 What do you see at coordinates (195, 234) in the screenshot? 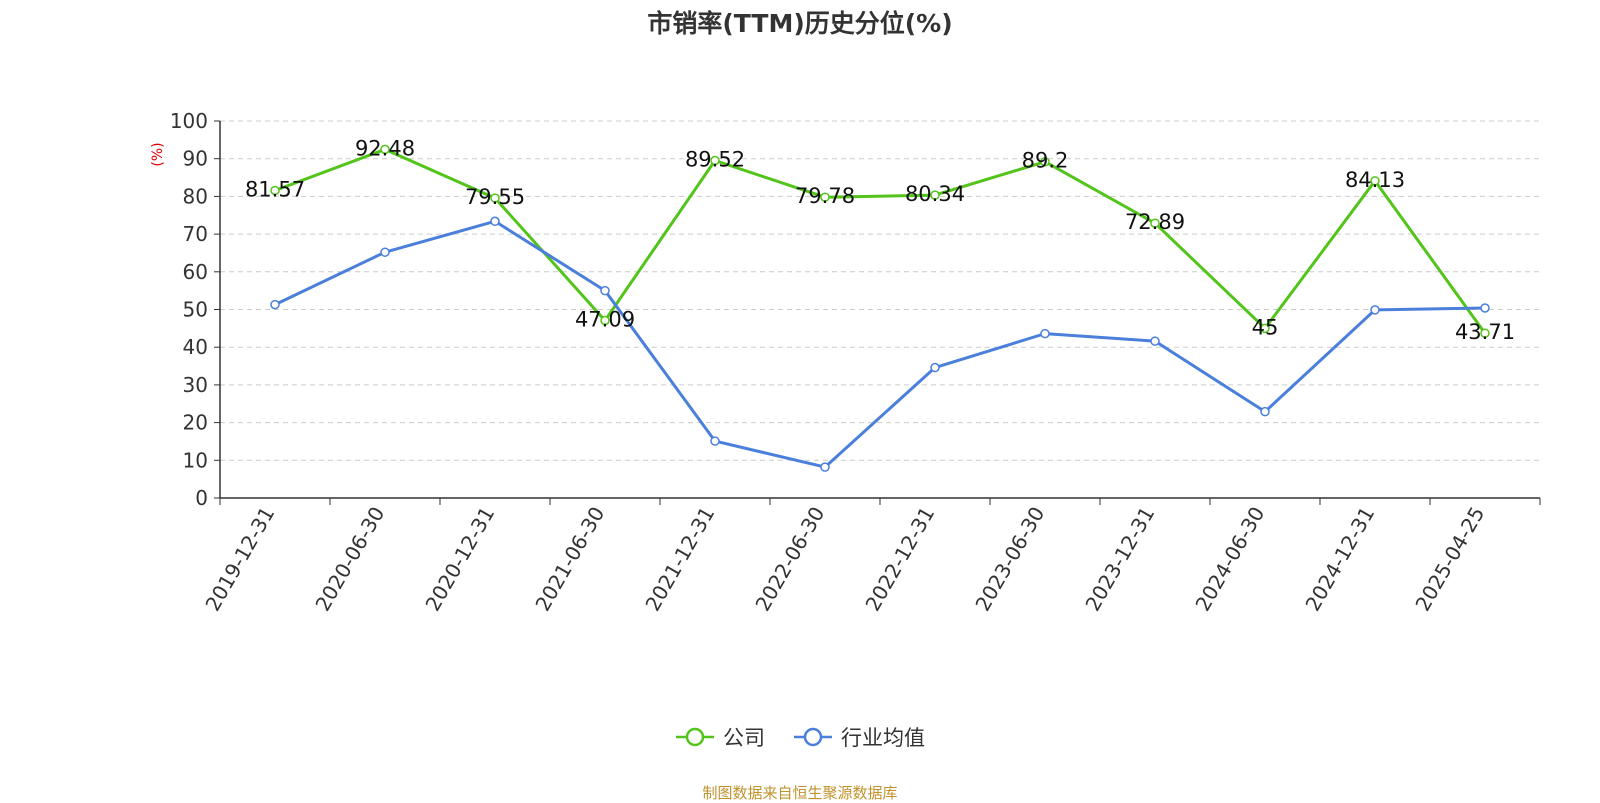
I see `y-tick-label: 70` at bounding box center [195, 234].